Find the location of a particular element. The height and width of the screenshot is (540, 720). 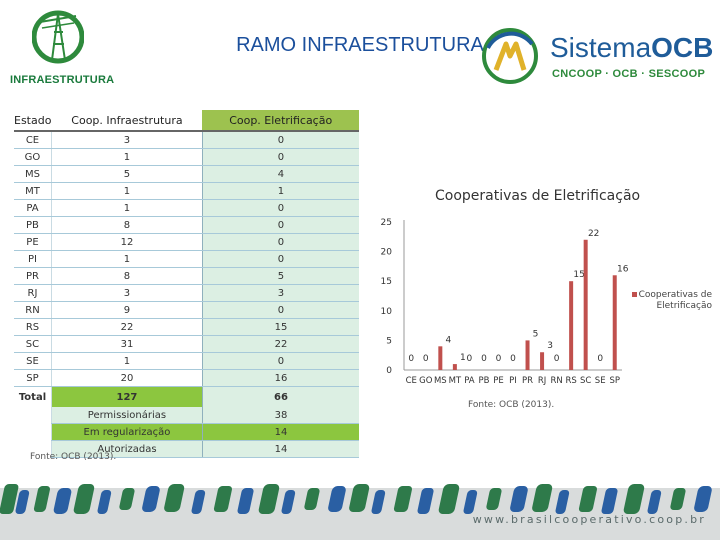

cell-estado: PR is located at coordinates (33, 276).